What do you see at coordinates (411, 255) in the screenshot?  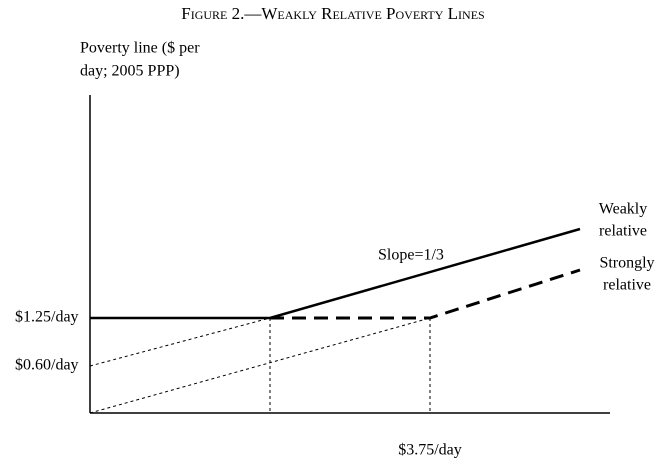 I see `slope-label: Slope=1/3` at bounding box center [411, 255].